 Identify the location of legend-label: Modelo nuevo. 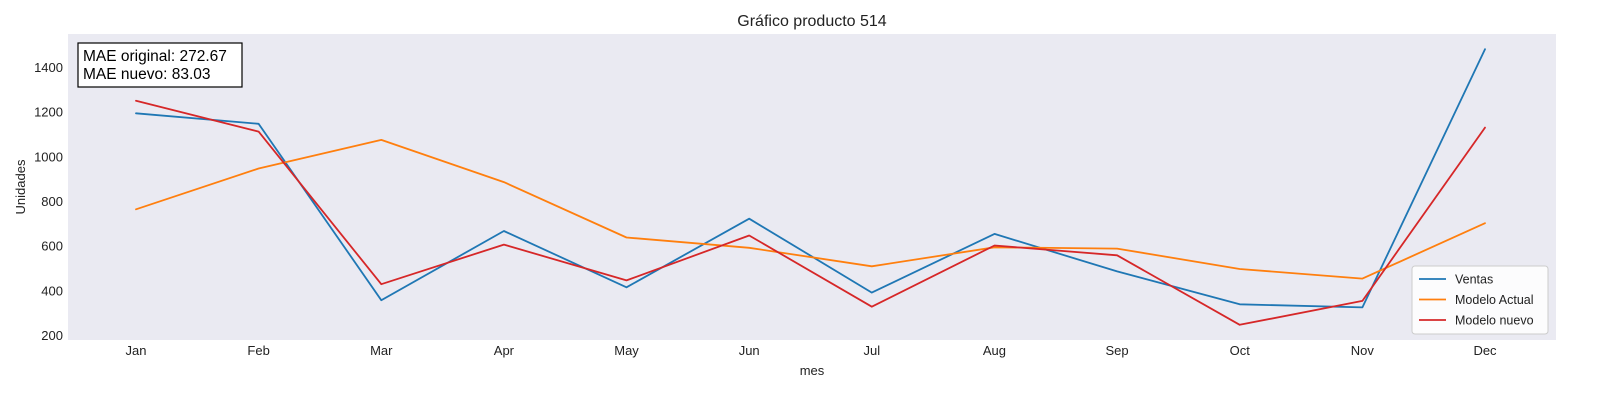
(1494, 321).